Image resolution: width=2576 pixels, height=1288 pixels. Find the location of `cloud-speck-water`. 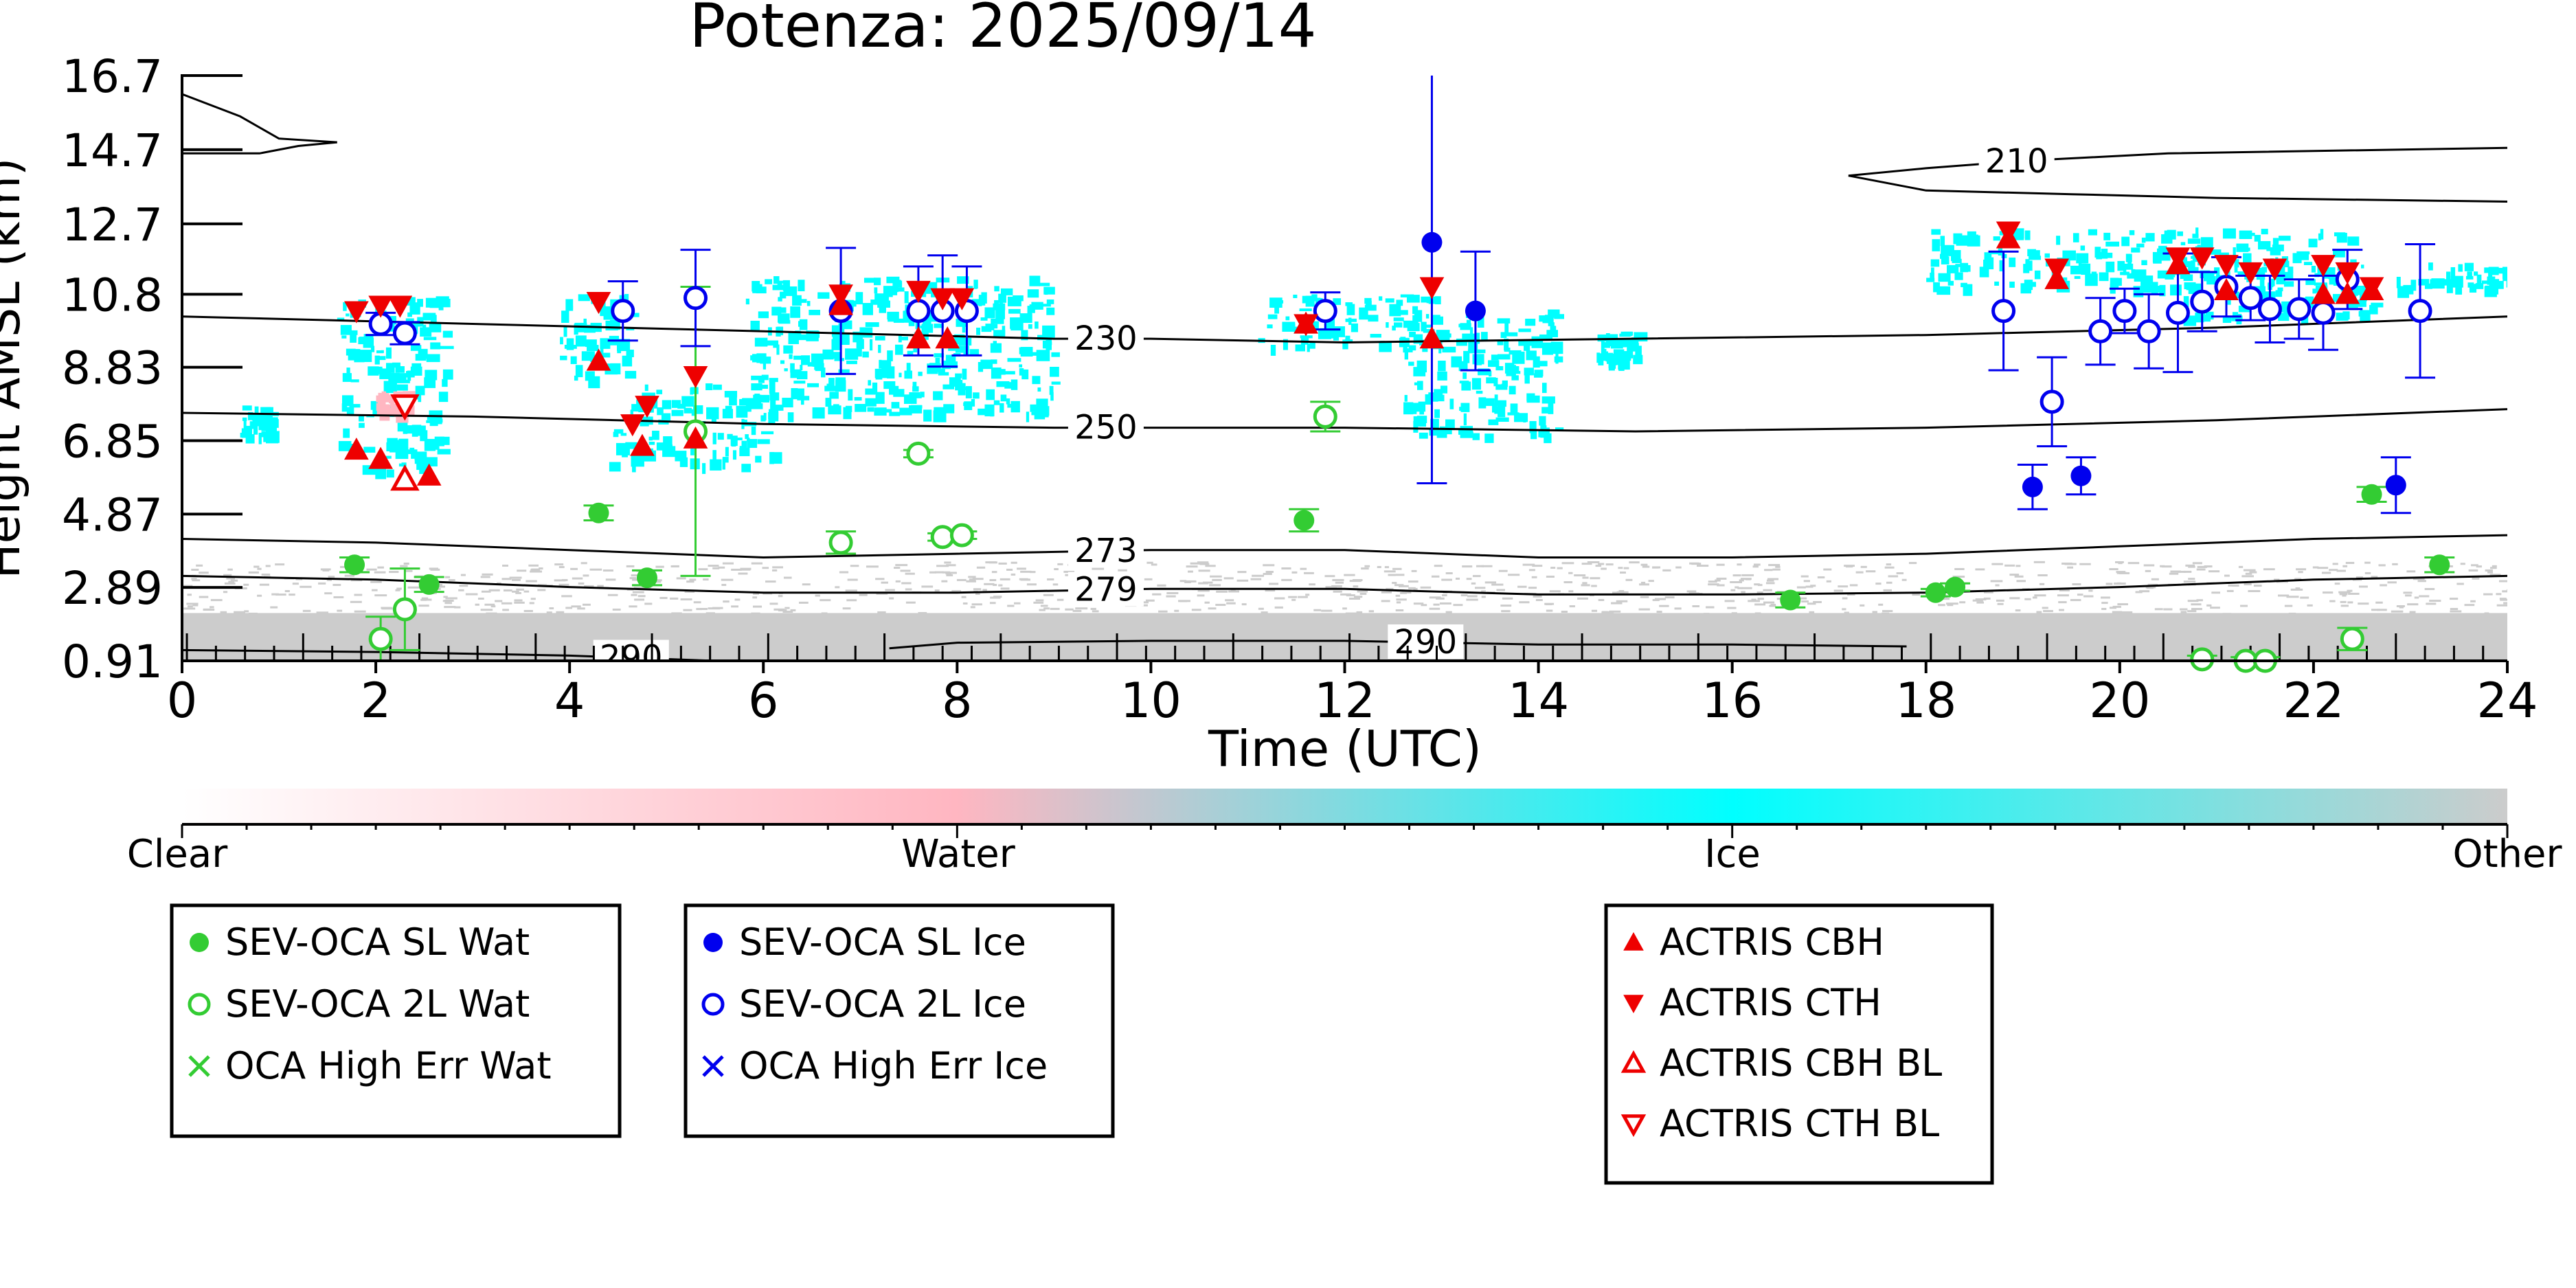

cloud-speck-water is located at coordinates (378, 399).